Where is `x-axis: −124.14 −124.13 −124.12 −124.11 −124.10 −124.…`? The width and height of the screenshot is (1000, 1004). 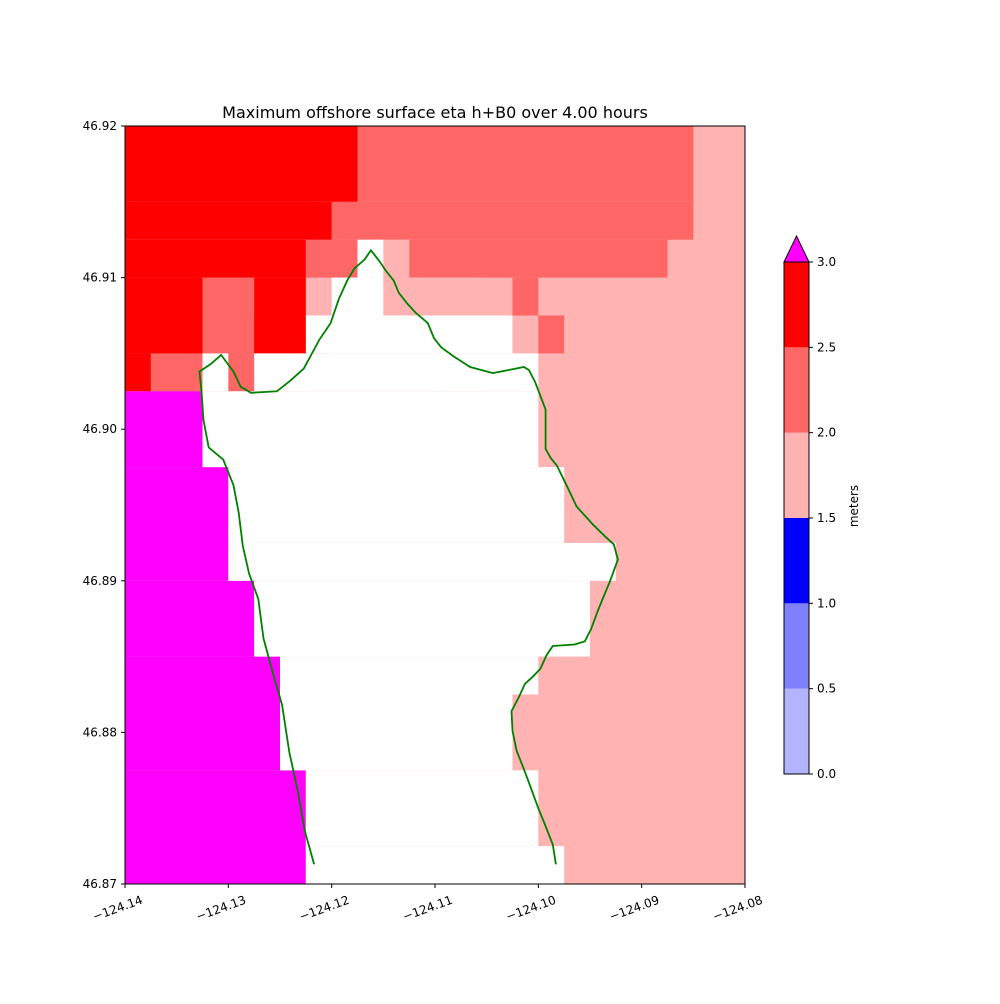
x-axis: −124.14 −124.13 −124.12 −124.11 −124.10 −124.… is located at coordinates (428, 904).